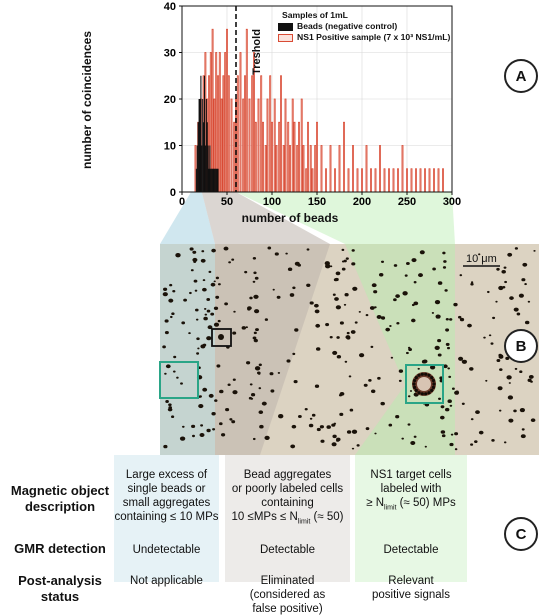 This screenshot has width=539, height=616. Describe the element at coordinates (315, 15) in the screenshot. I see `legend-title: Samples of 1mL` at that location.